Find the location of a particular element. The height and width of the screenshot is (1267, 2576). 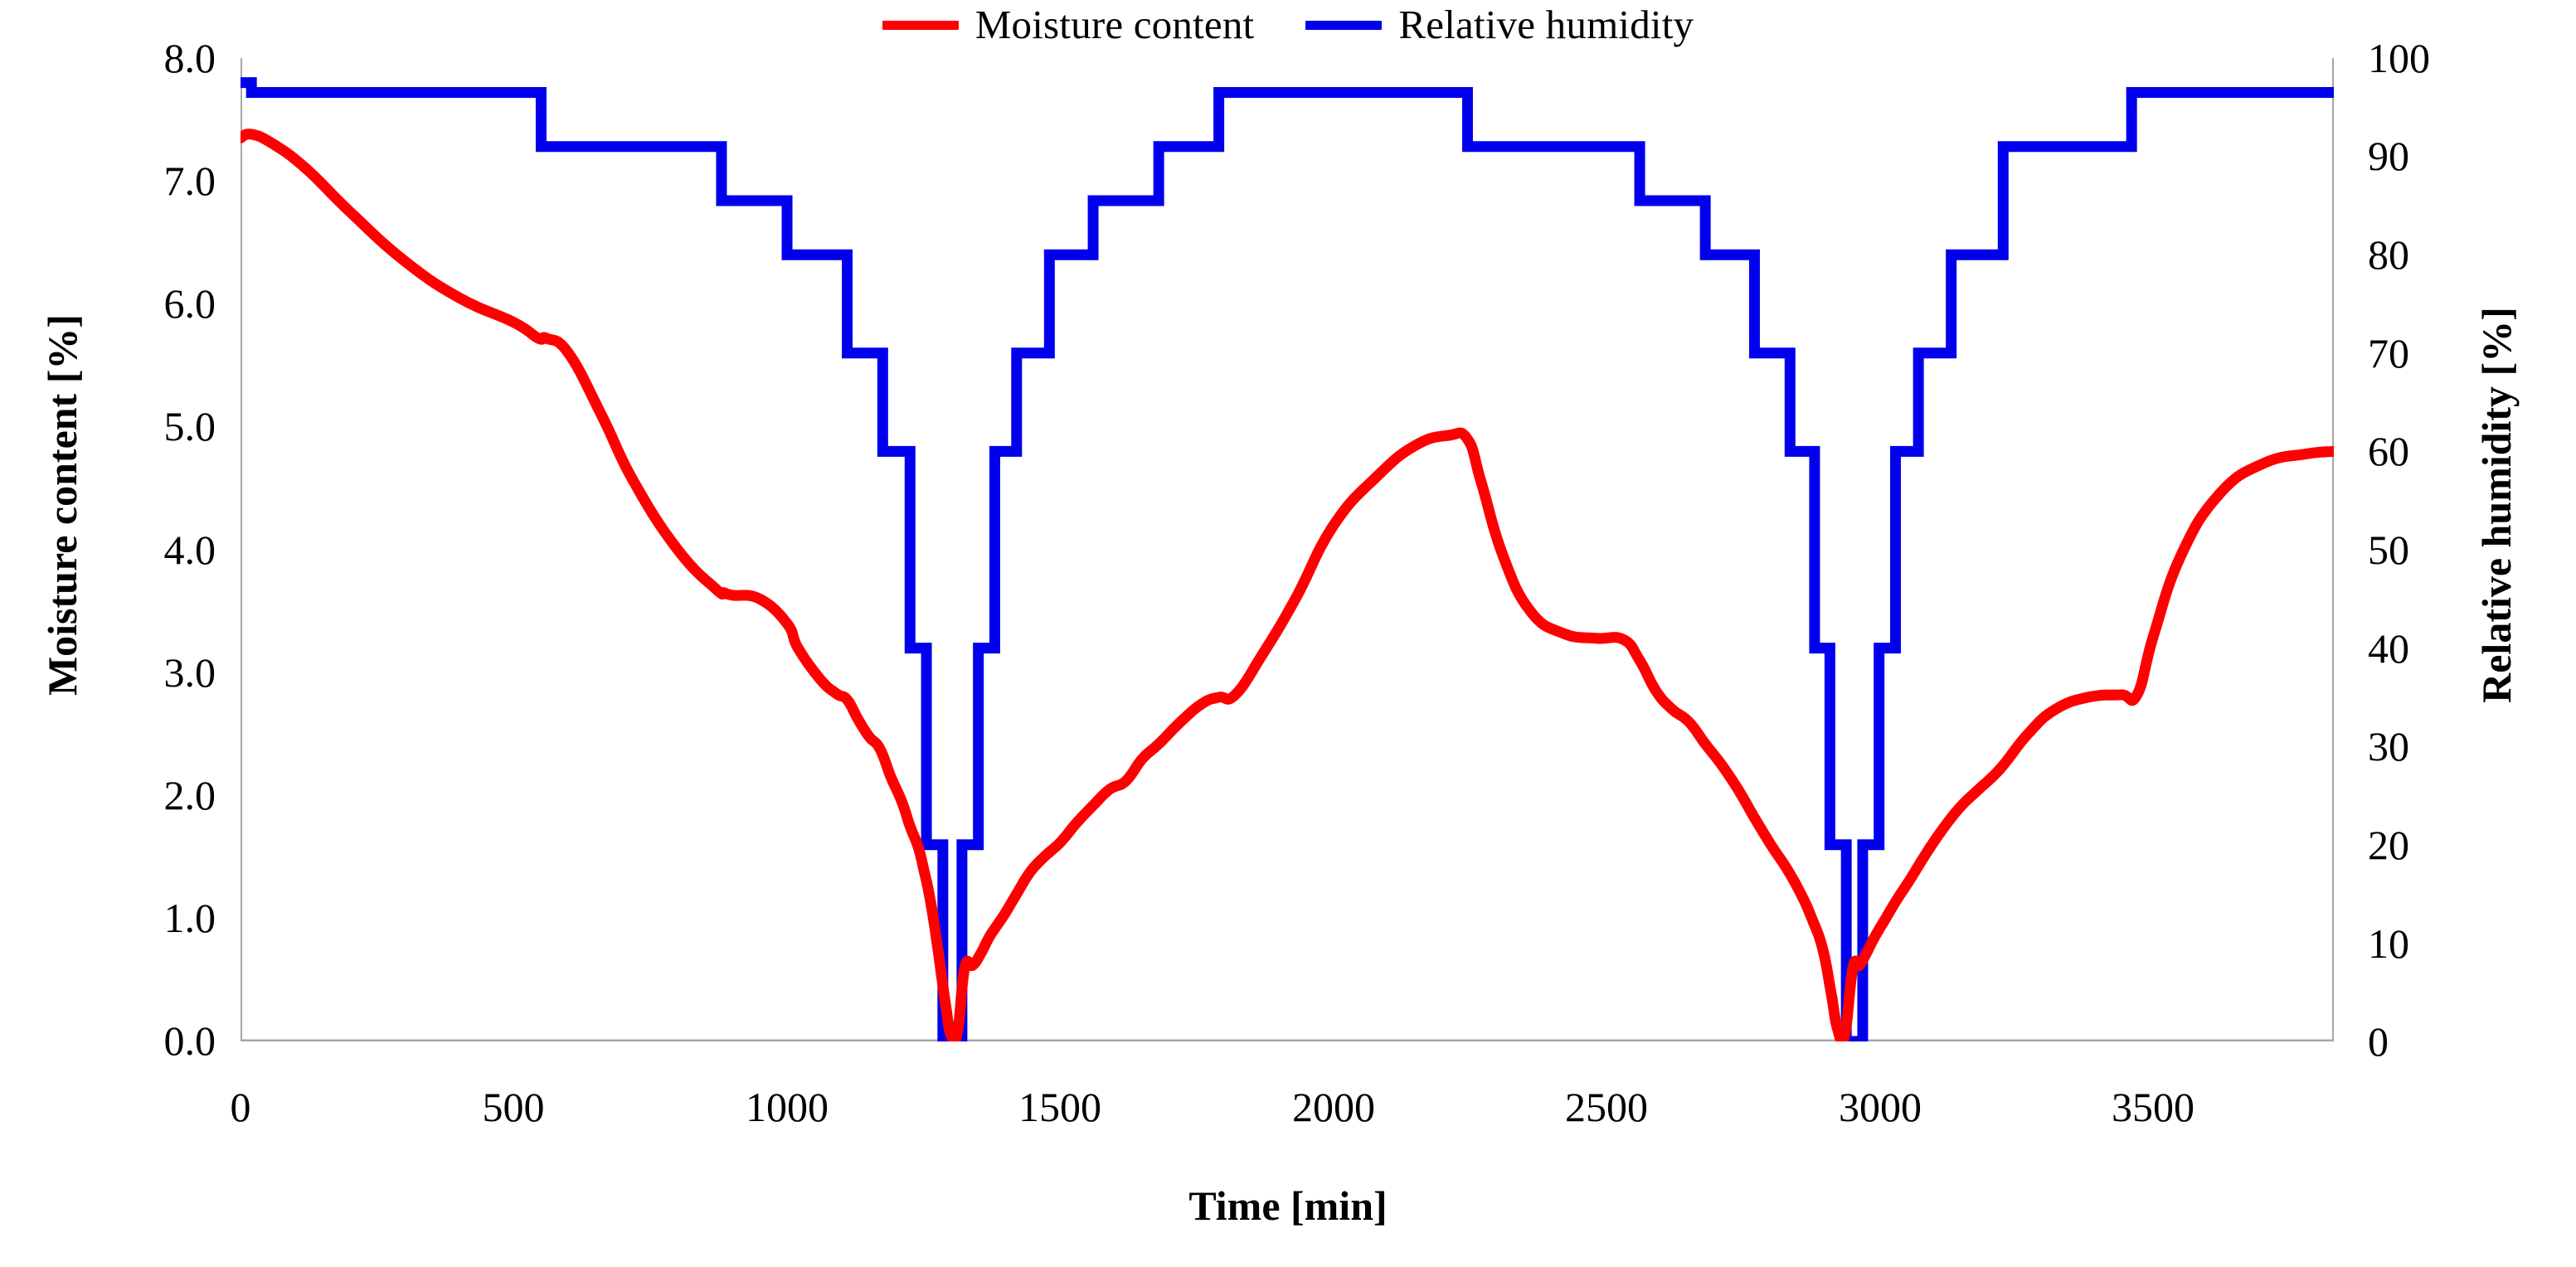

y-axis-right-tick-60: 60 is located at coordinates (2388, 451).